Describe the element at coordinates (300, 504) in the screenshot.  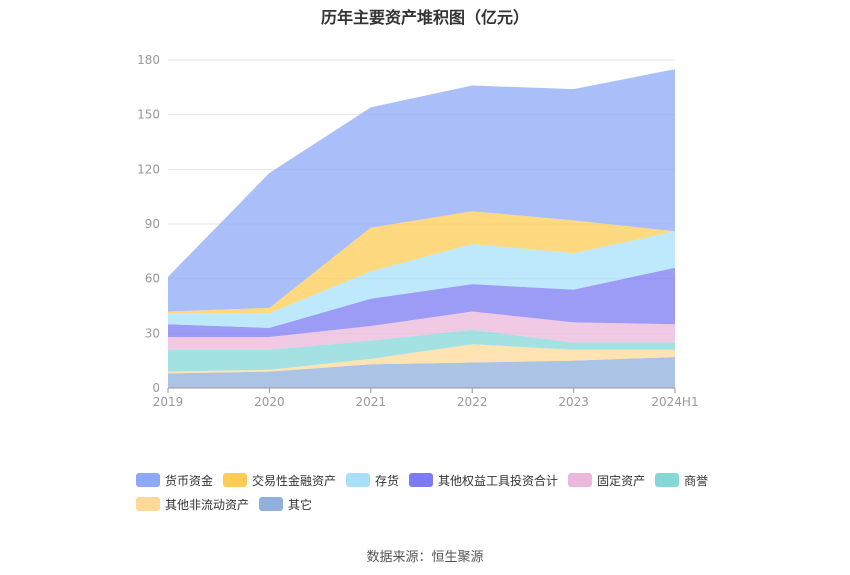
I see `legend-label: 其它` at that location.